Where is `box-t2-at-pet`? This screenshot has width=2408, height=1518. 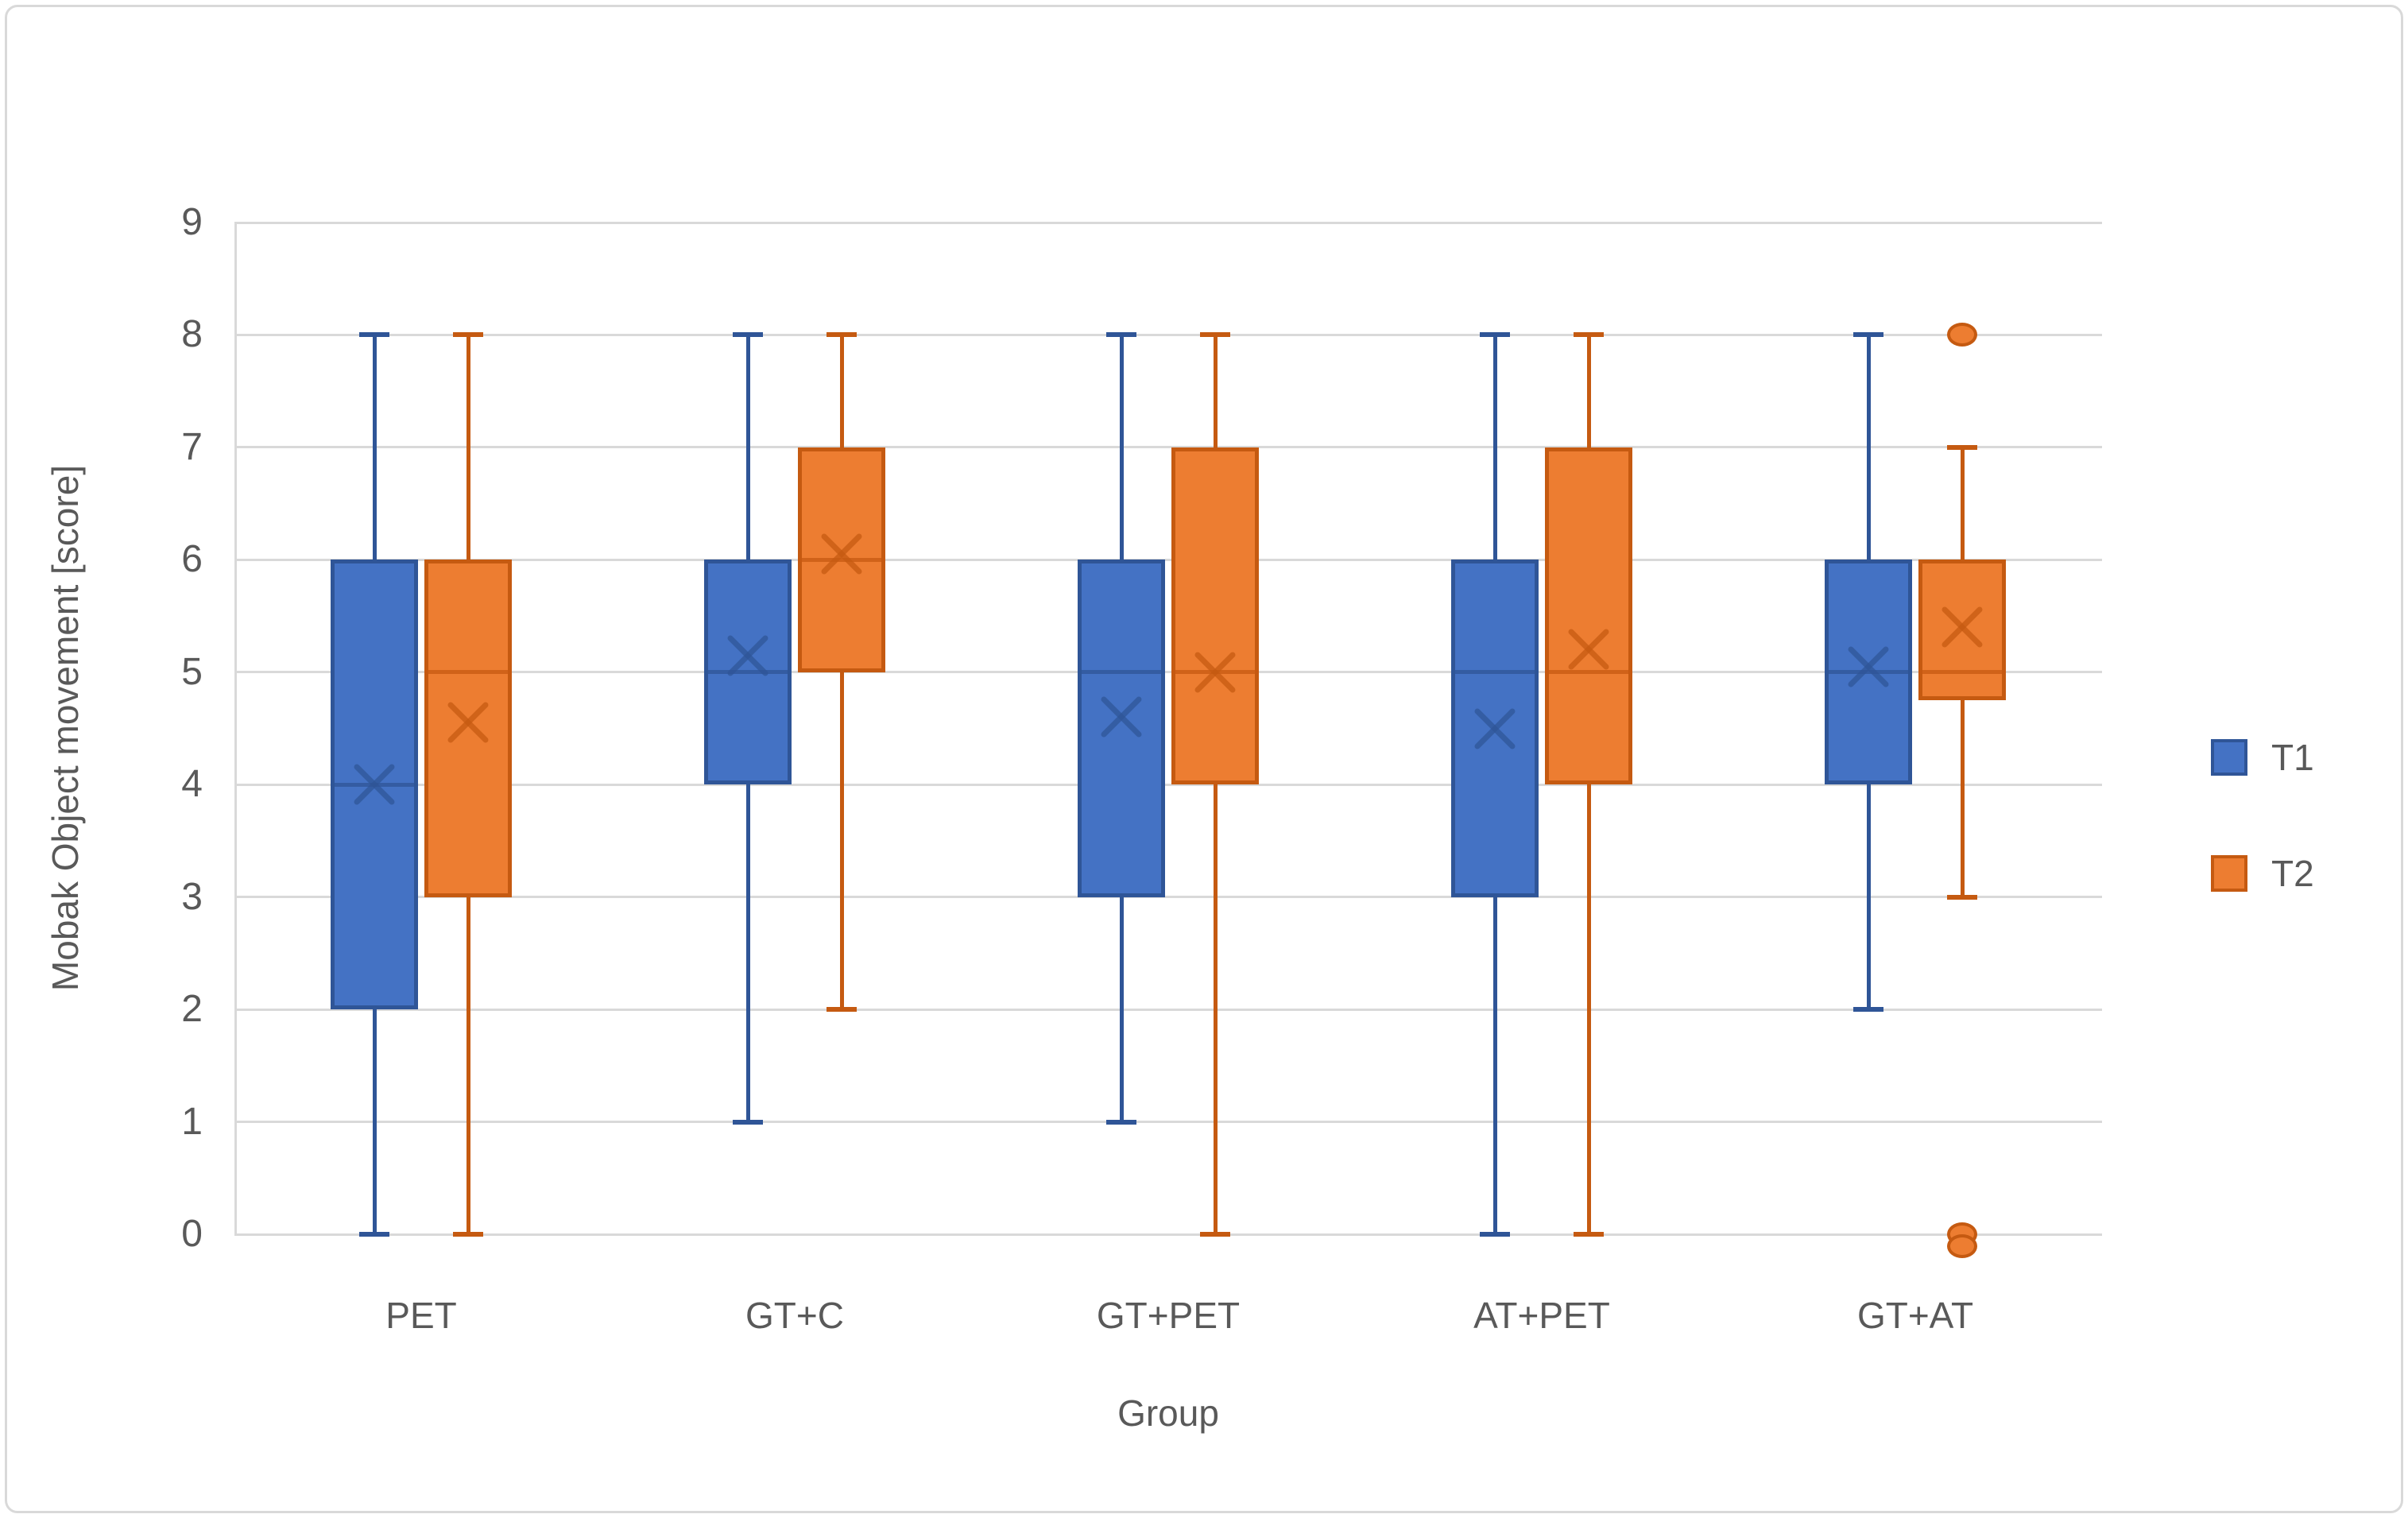
box-t2-at-pet is located at coordinates (1589, 616).